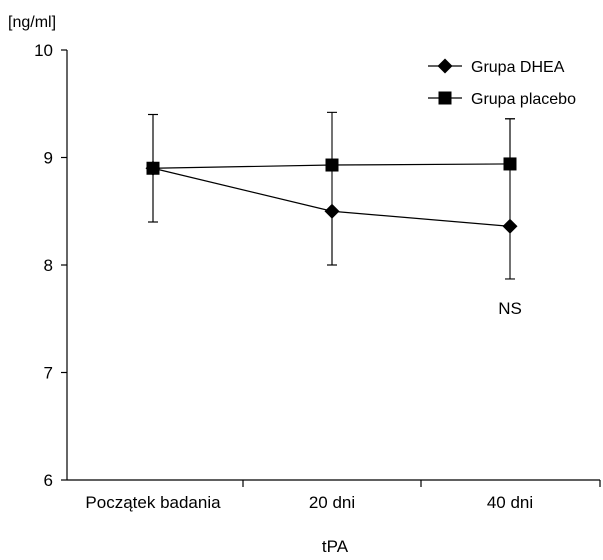  Describe the element at coordinates (332, 502) in the screenshot. I see `x-tick-label: 20 dni` at that location.